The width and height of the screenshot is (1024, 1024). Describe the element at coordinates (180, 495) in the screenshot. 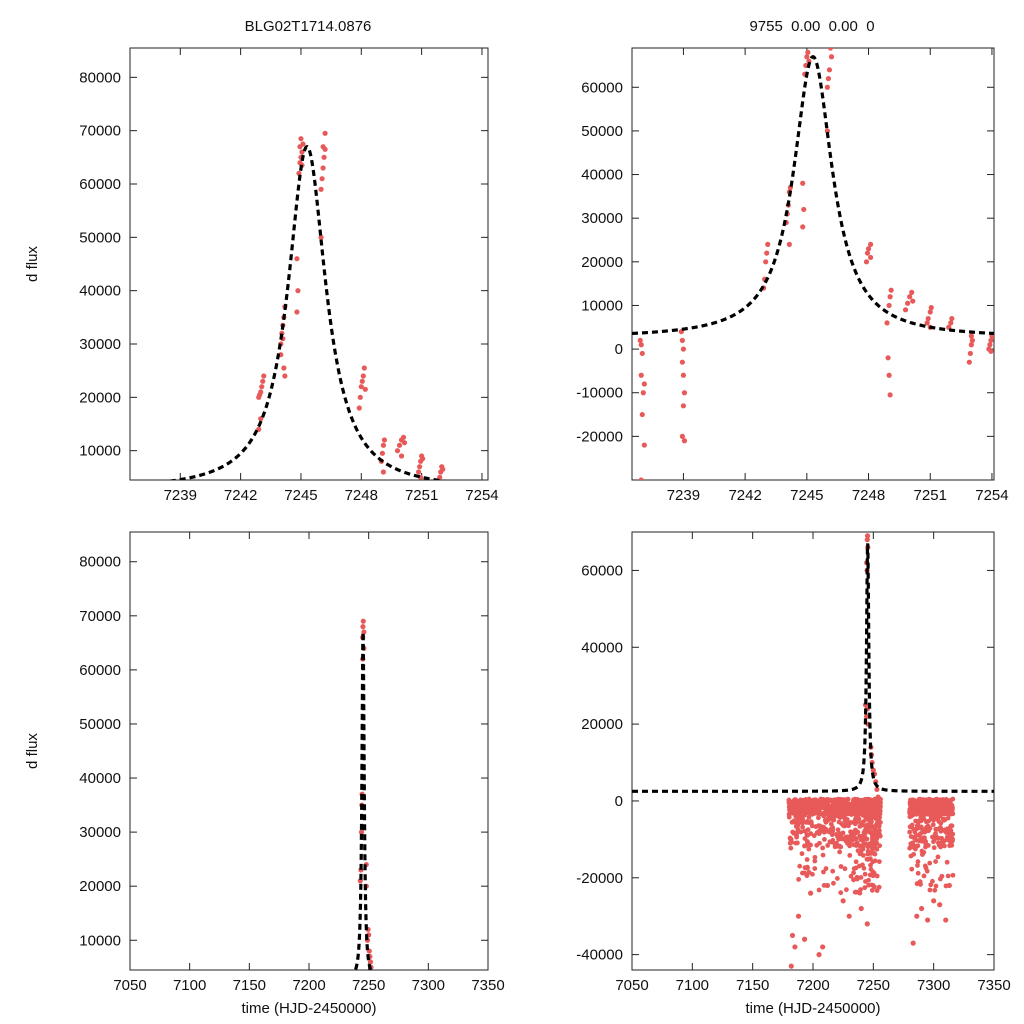

I see `x-tick-label: 7239` at that location.